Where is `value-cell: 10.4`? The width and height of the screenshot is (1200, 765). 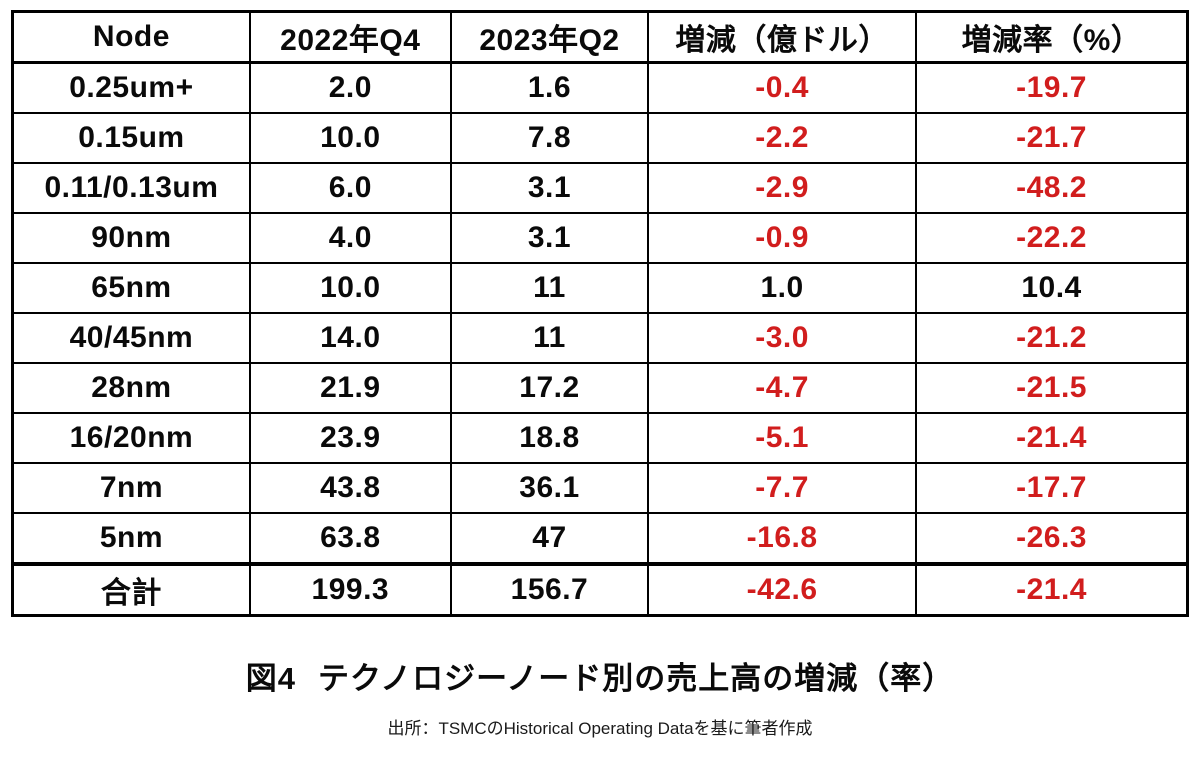 value-cell: 10.4 is located at coordinates (1052, 288).